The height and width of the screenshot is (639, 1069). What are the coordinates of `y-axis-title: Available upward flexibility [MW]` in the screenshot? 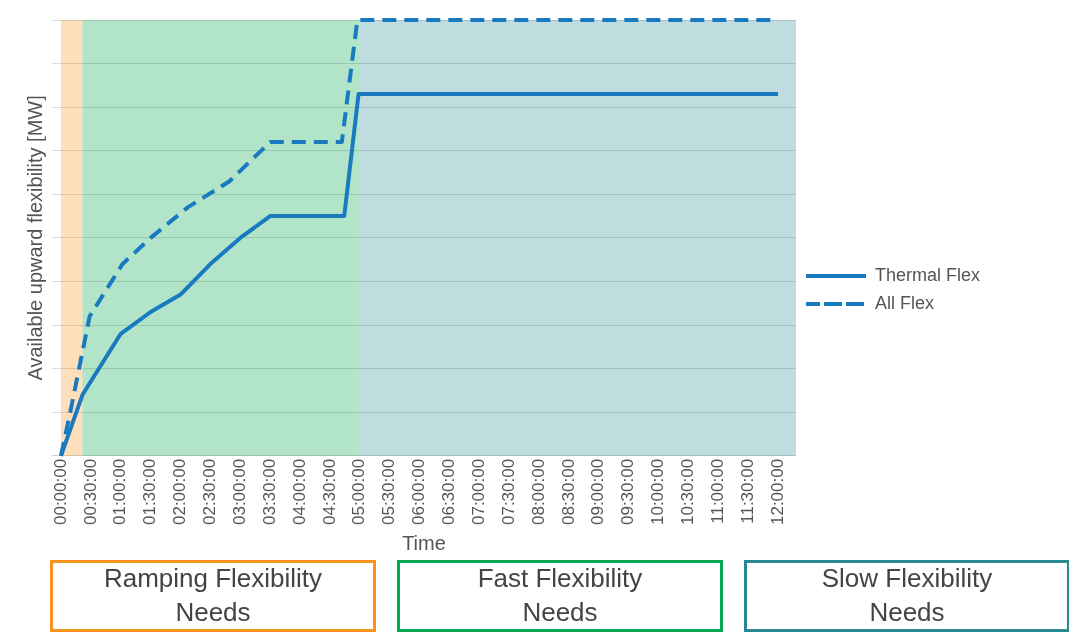 It's located at (34, 238).